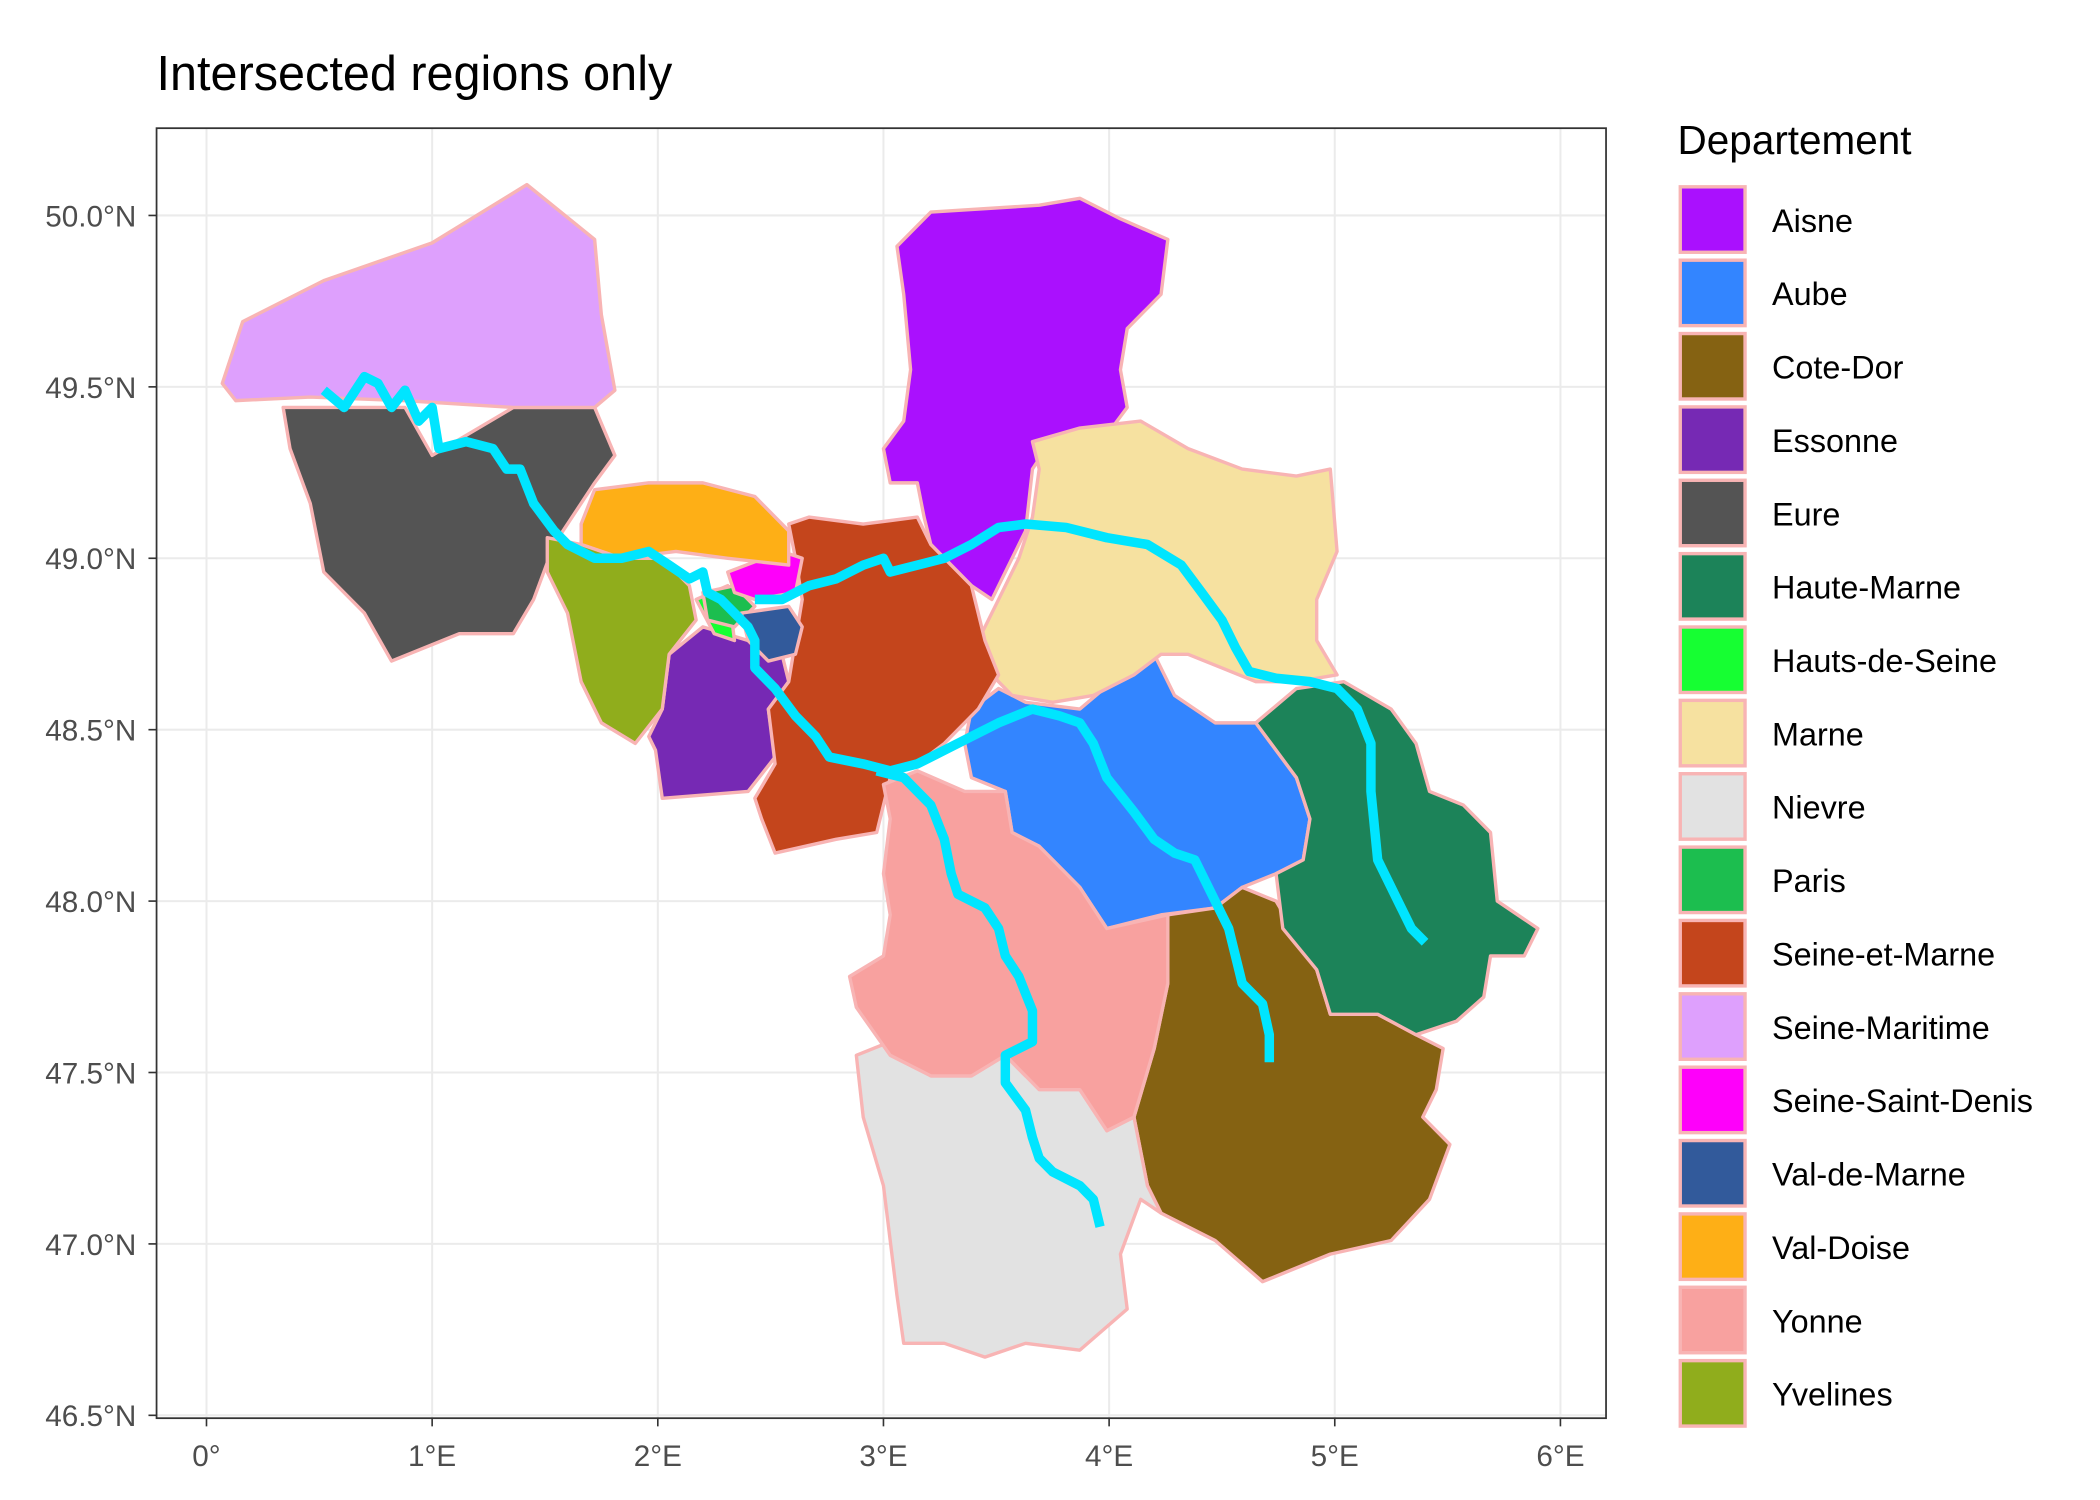  What do you see at coordinates (1810, 294) in the screenshot?
I see `legend-label: Aube` at bounding box center [1810, 294].